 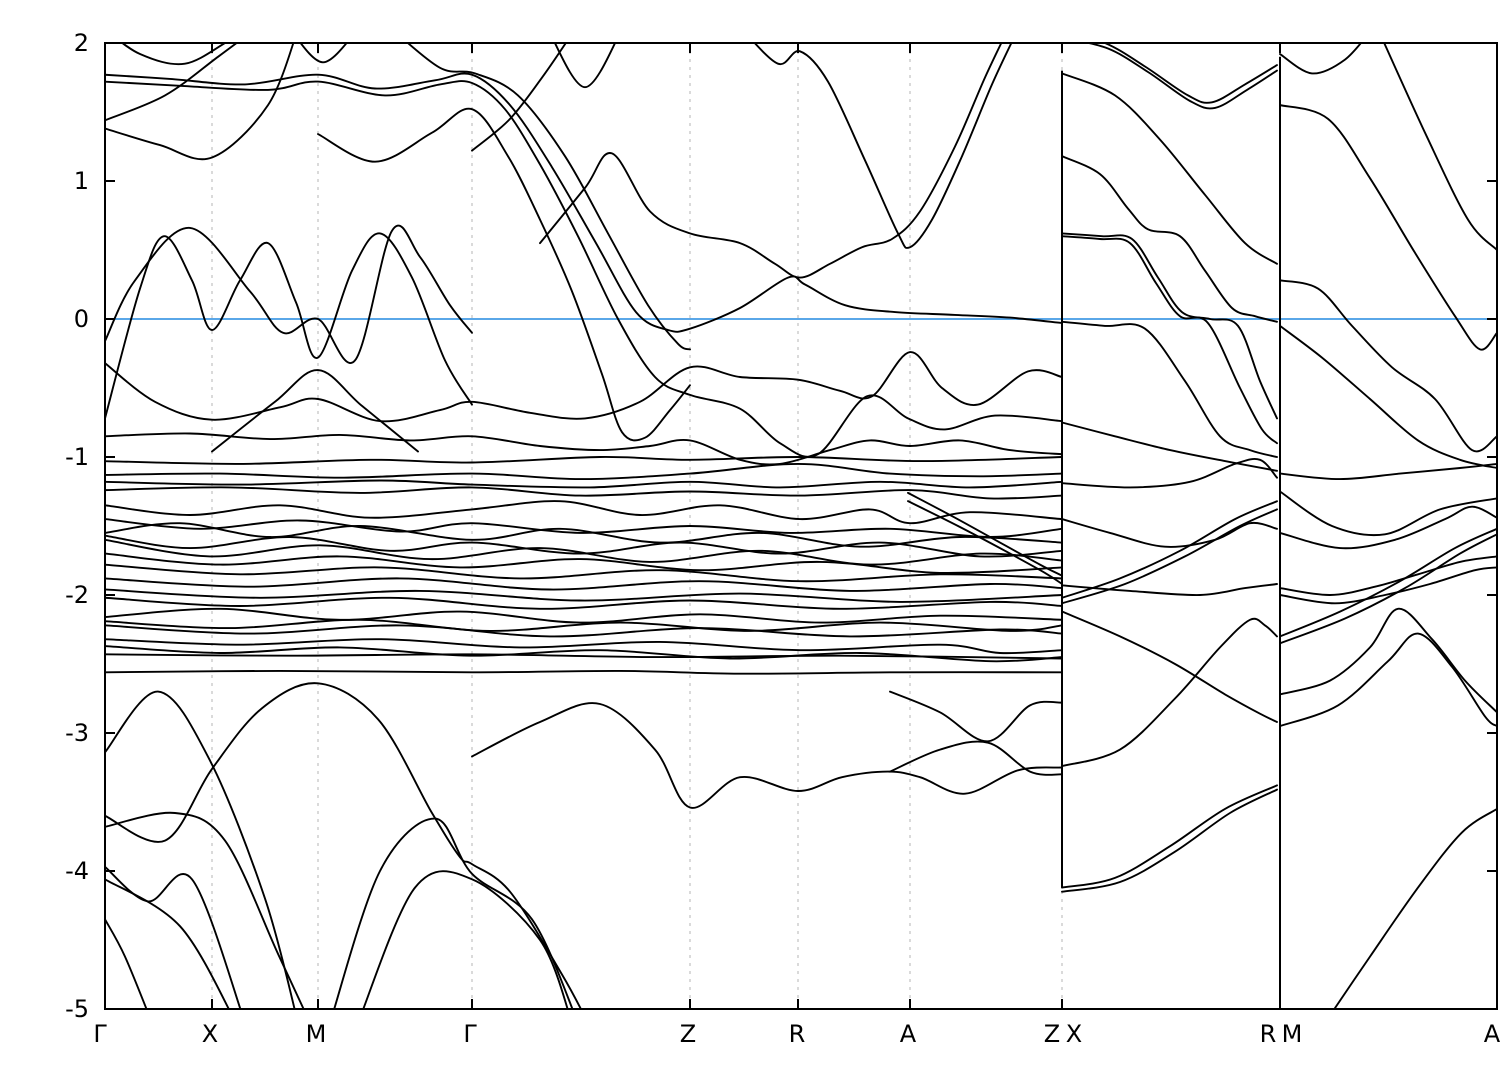 What do you see at coordinates (77, 595) in the screenshot?
I see `y-tick-label: -2` at bounding box center [77, 595].